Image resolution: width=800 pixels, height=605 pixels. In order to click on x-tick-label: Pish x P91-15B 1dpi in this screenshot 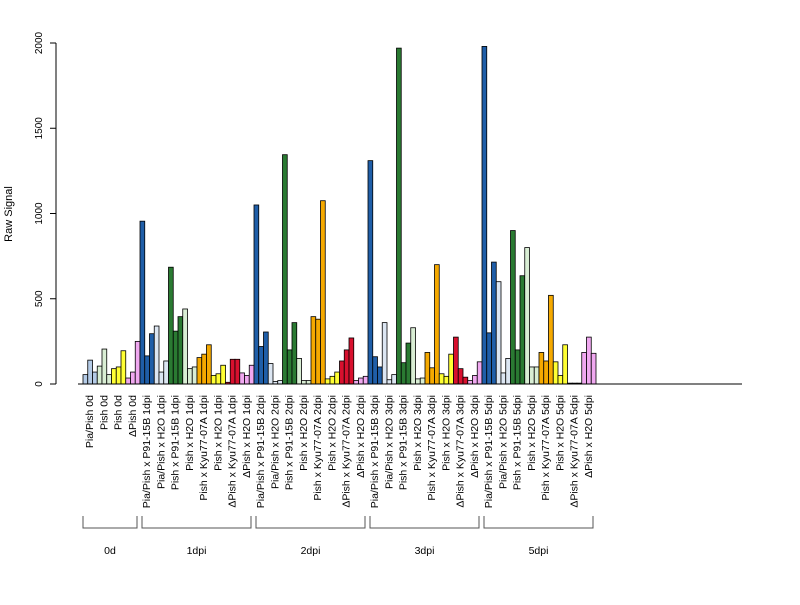, I will do `click(176, 442)`.